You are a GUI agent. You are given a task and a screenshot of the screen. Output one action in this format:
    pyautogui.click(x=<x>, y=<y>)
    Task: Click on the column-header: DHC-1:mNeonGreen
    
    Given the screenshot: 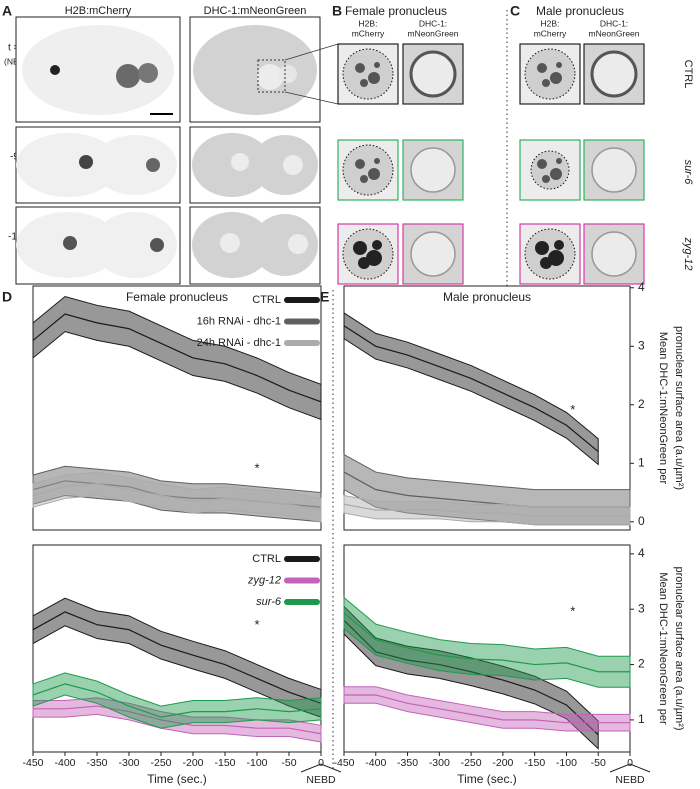 What is the action you would take?
    pyautogui.click(x=255, y=11)
    